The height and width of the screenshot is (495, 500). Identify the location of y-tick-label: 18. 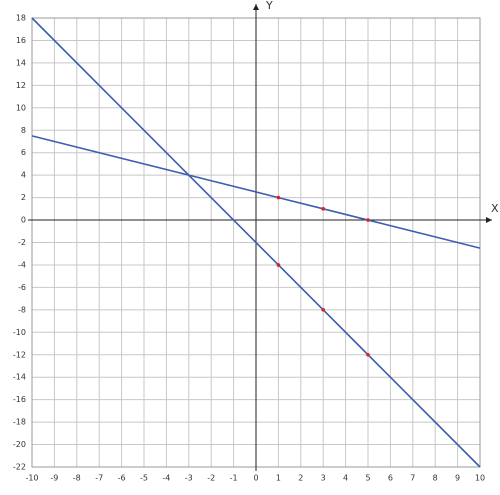
(21, 18).